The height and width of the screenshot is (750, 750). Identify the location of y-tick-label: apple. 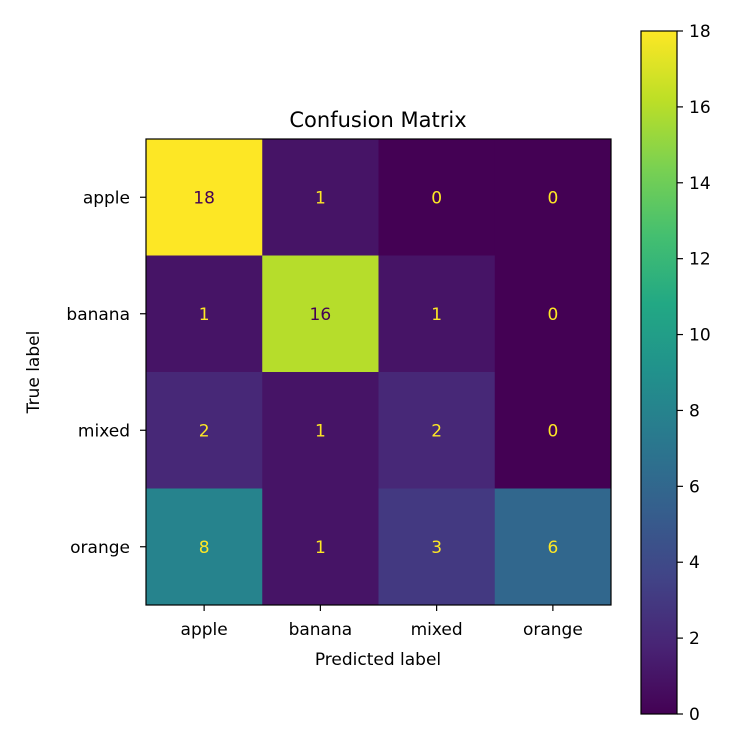
(106, 198).